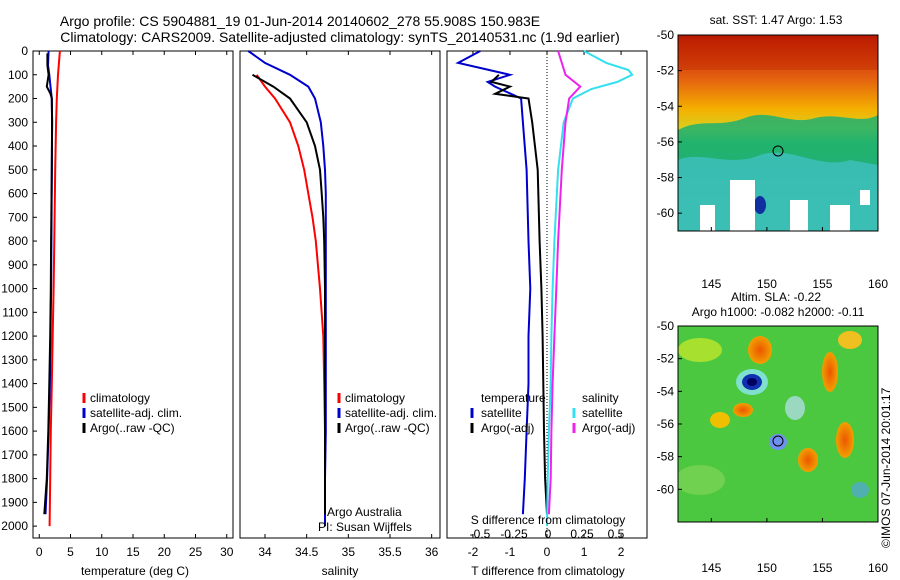 The height and width of the screenshot is (580, 900). What do you see at coordinates (18, 122) in the screenshot?
I see `depth-tick-label: 300` at bounding box center [18, 122].